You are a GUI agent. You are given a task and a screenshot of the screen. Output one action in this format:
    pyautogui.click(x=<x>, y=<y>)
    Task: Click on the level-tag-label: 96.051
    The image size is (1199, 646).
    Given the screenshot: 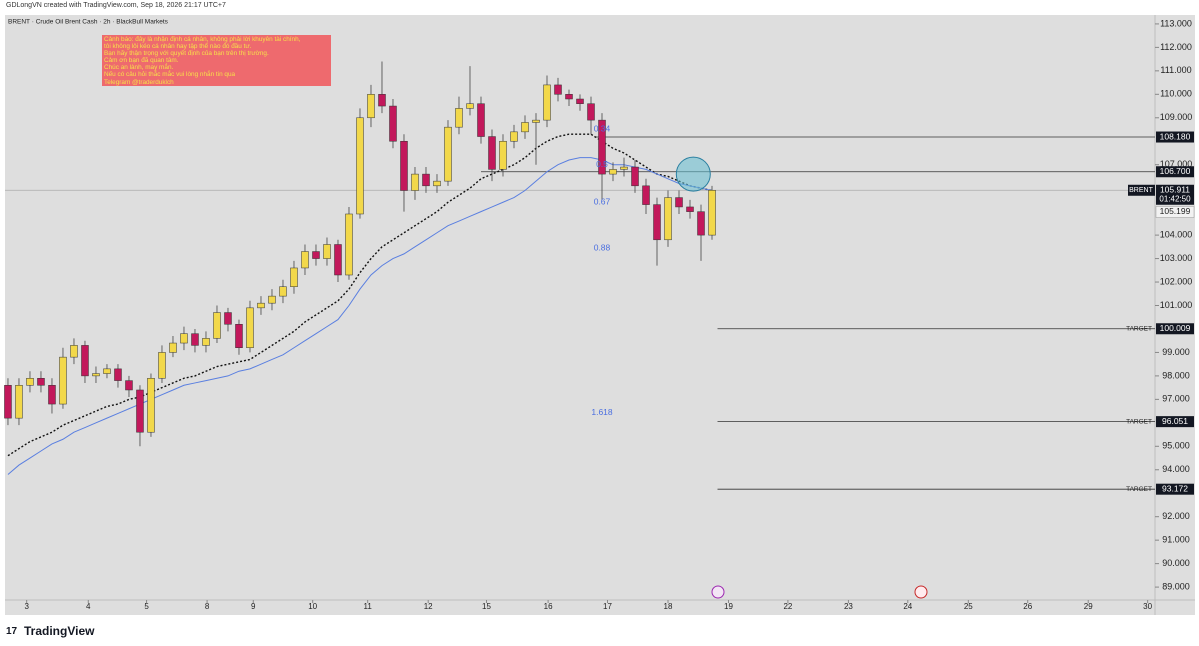 What is the action you would take?
    pyautogui.click(x=1175, y=421)
    